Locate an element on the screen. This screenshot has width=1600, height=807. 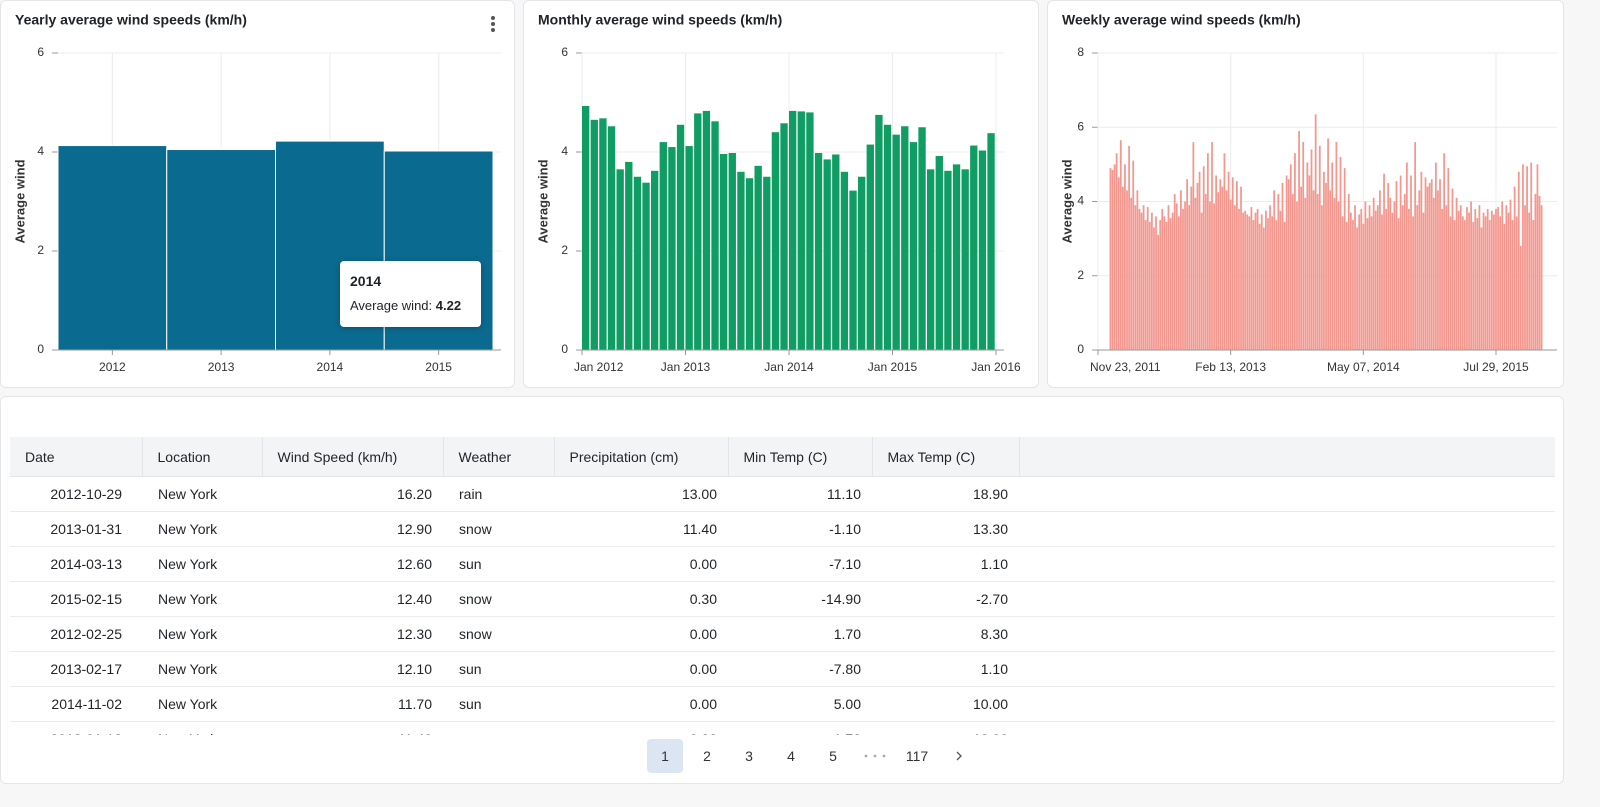
y-tick-label: 2 is located at coordinates (1080, 275).